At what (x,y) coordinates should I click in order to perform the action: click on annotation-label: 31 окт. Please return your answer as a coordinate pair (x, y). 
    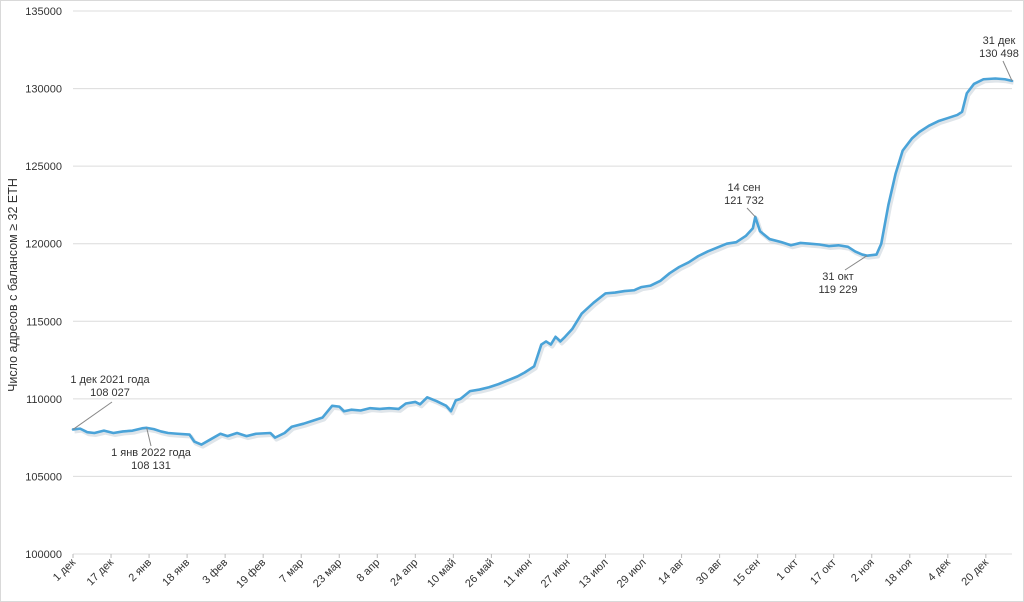
    Looking at the image, I should click on (837, 277).